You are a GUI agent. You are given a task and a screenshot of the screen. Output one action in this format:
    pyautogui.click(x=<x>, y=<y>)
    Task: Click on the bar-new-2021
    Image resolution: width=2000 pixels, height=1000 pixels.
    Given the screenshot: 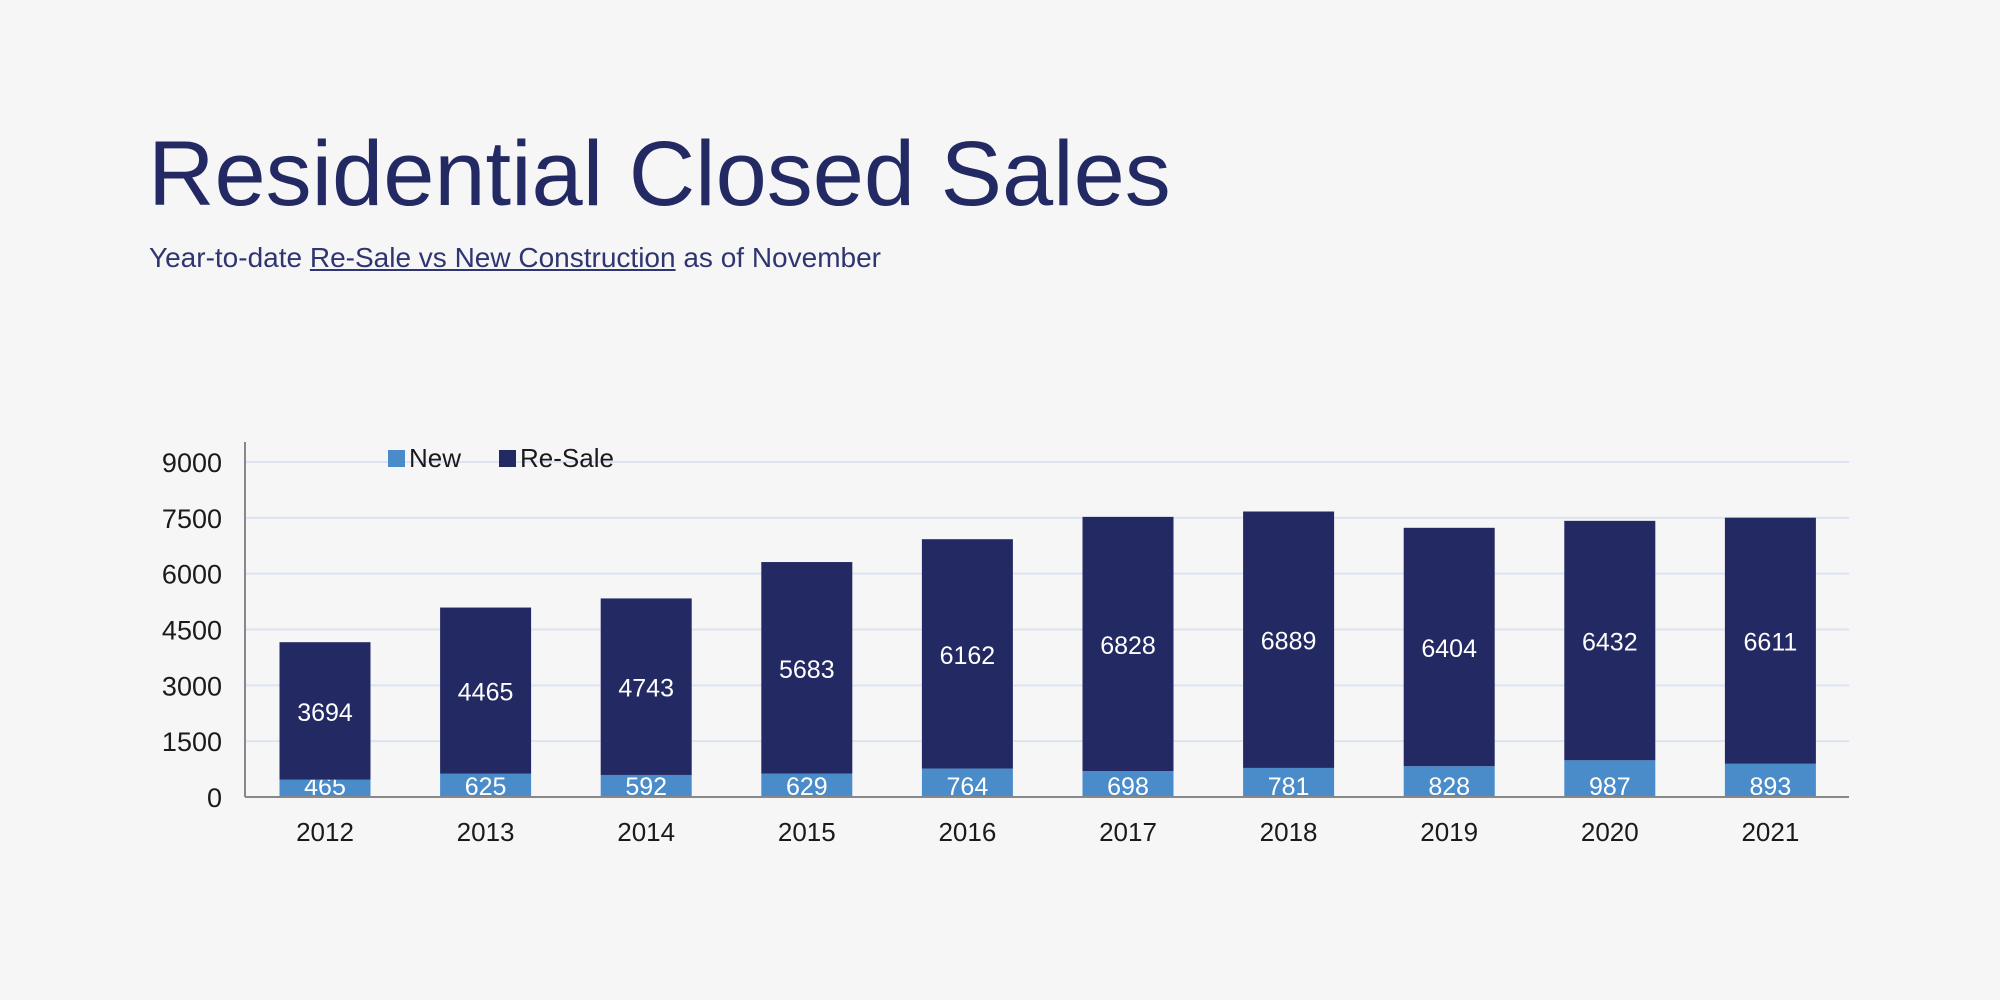 What is the action you would take?
    pyautogui.click(x=1770, y=780)
    